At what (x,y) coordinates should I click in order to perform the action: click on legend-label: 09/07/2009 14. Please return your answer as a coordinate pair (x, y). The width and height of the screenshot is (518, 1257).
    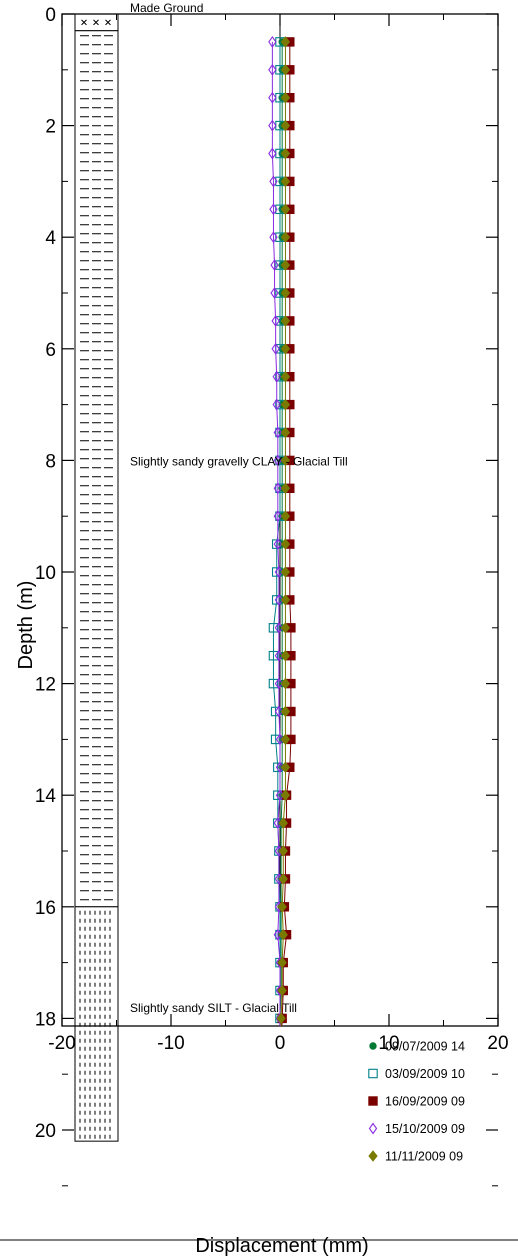
    Looking at the image, I should click on (425, 1047).